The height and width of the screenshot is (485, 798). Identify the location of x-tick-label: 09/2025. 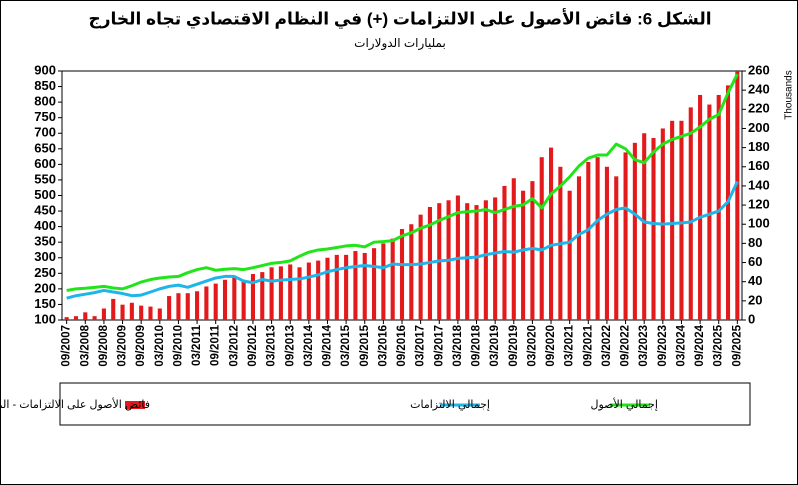
(737, 345).